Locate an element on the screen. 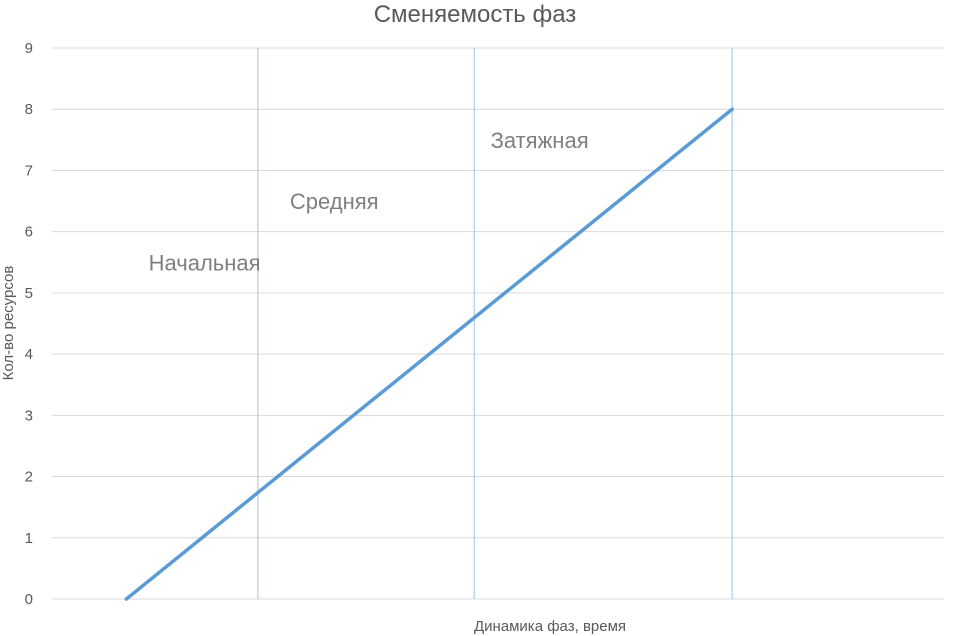  y-tick-label: 8 is located at coordinates (29, 109).